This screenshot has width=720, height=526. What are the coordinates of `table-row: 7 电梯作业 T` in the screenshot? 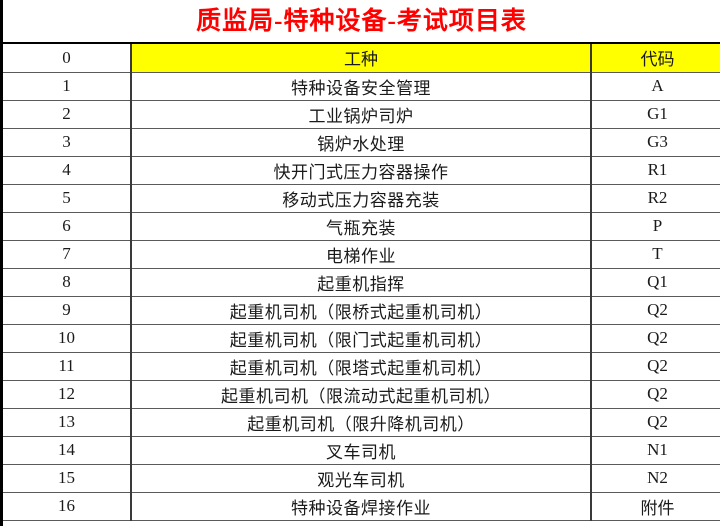 It's located at (361, 254).